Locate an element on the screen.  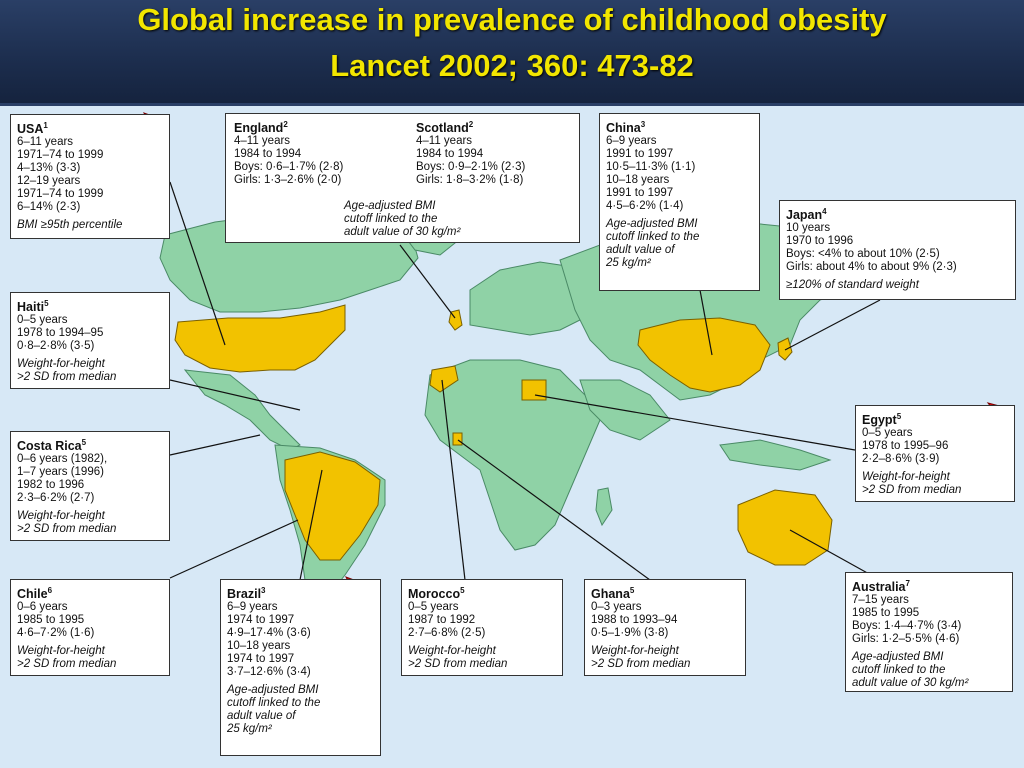
egypt-note: Weight-for-height is located at coordinates (906, 477).